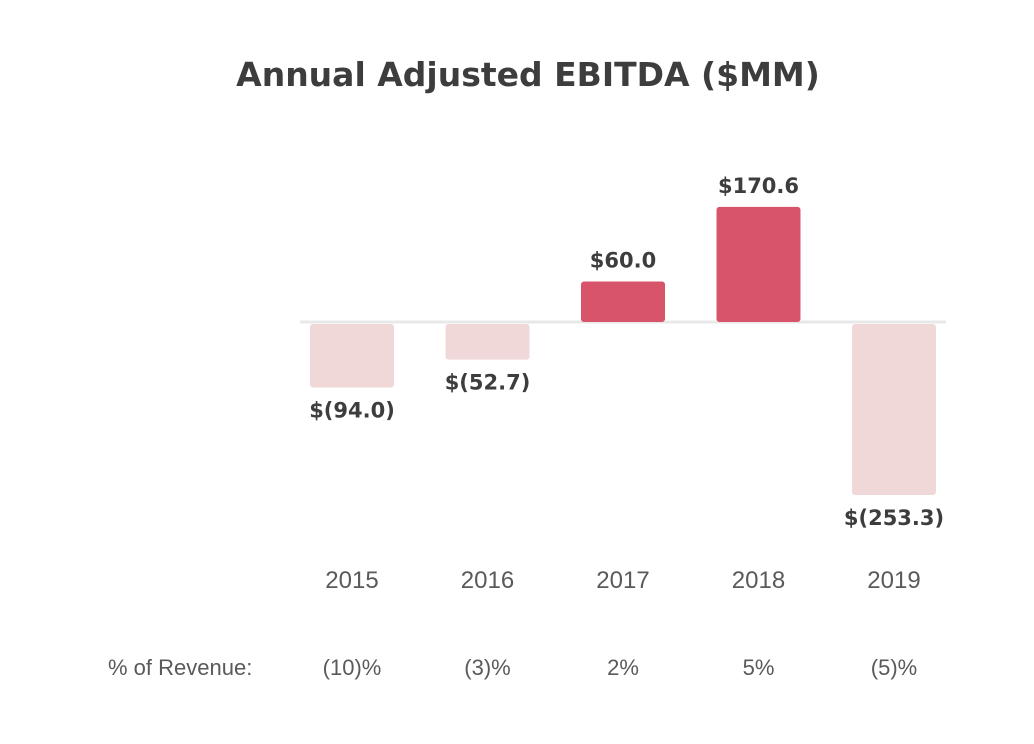 The height and width of the screenshot is (744, 1034). I want to click on revenue-pct-2016: (3)%, so click(487, 667).